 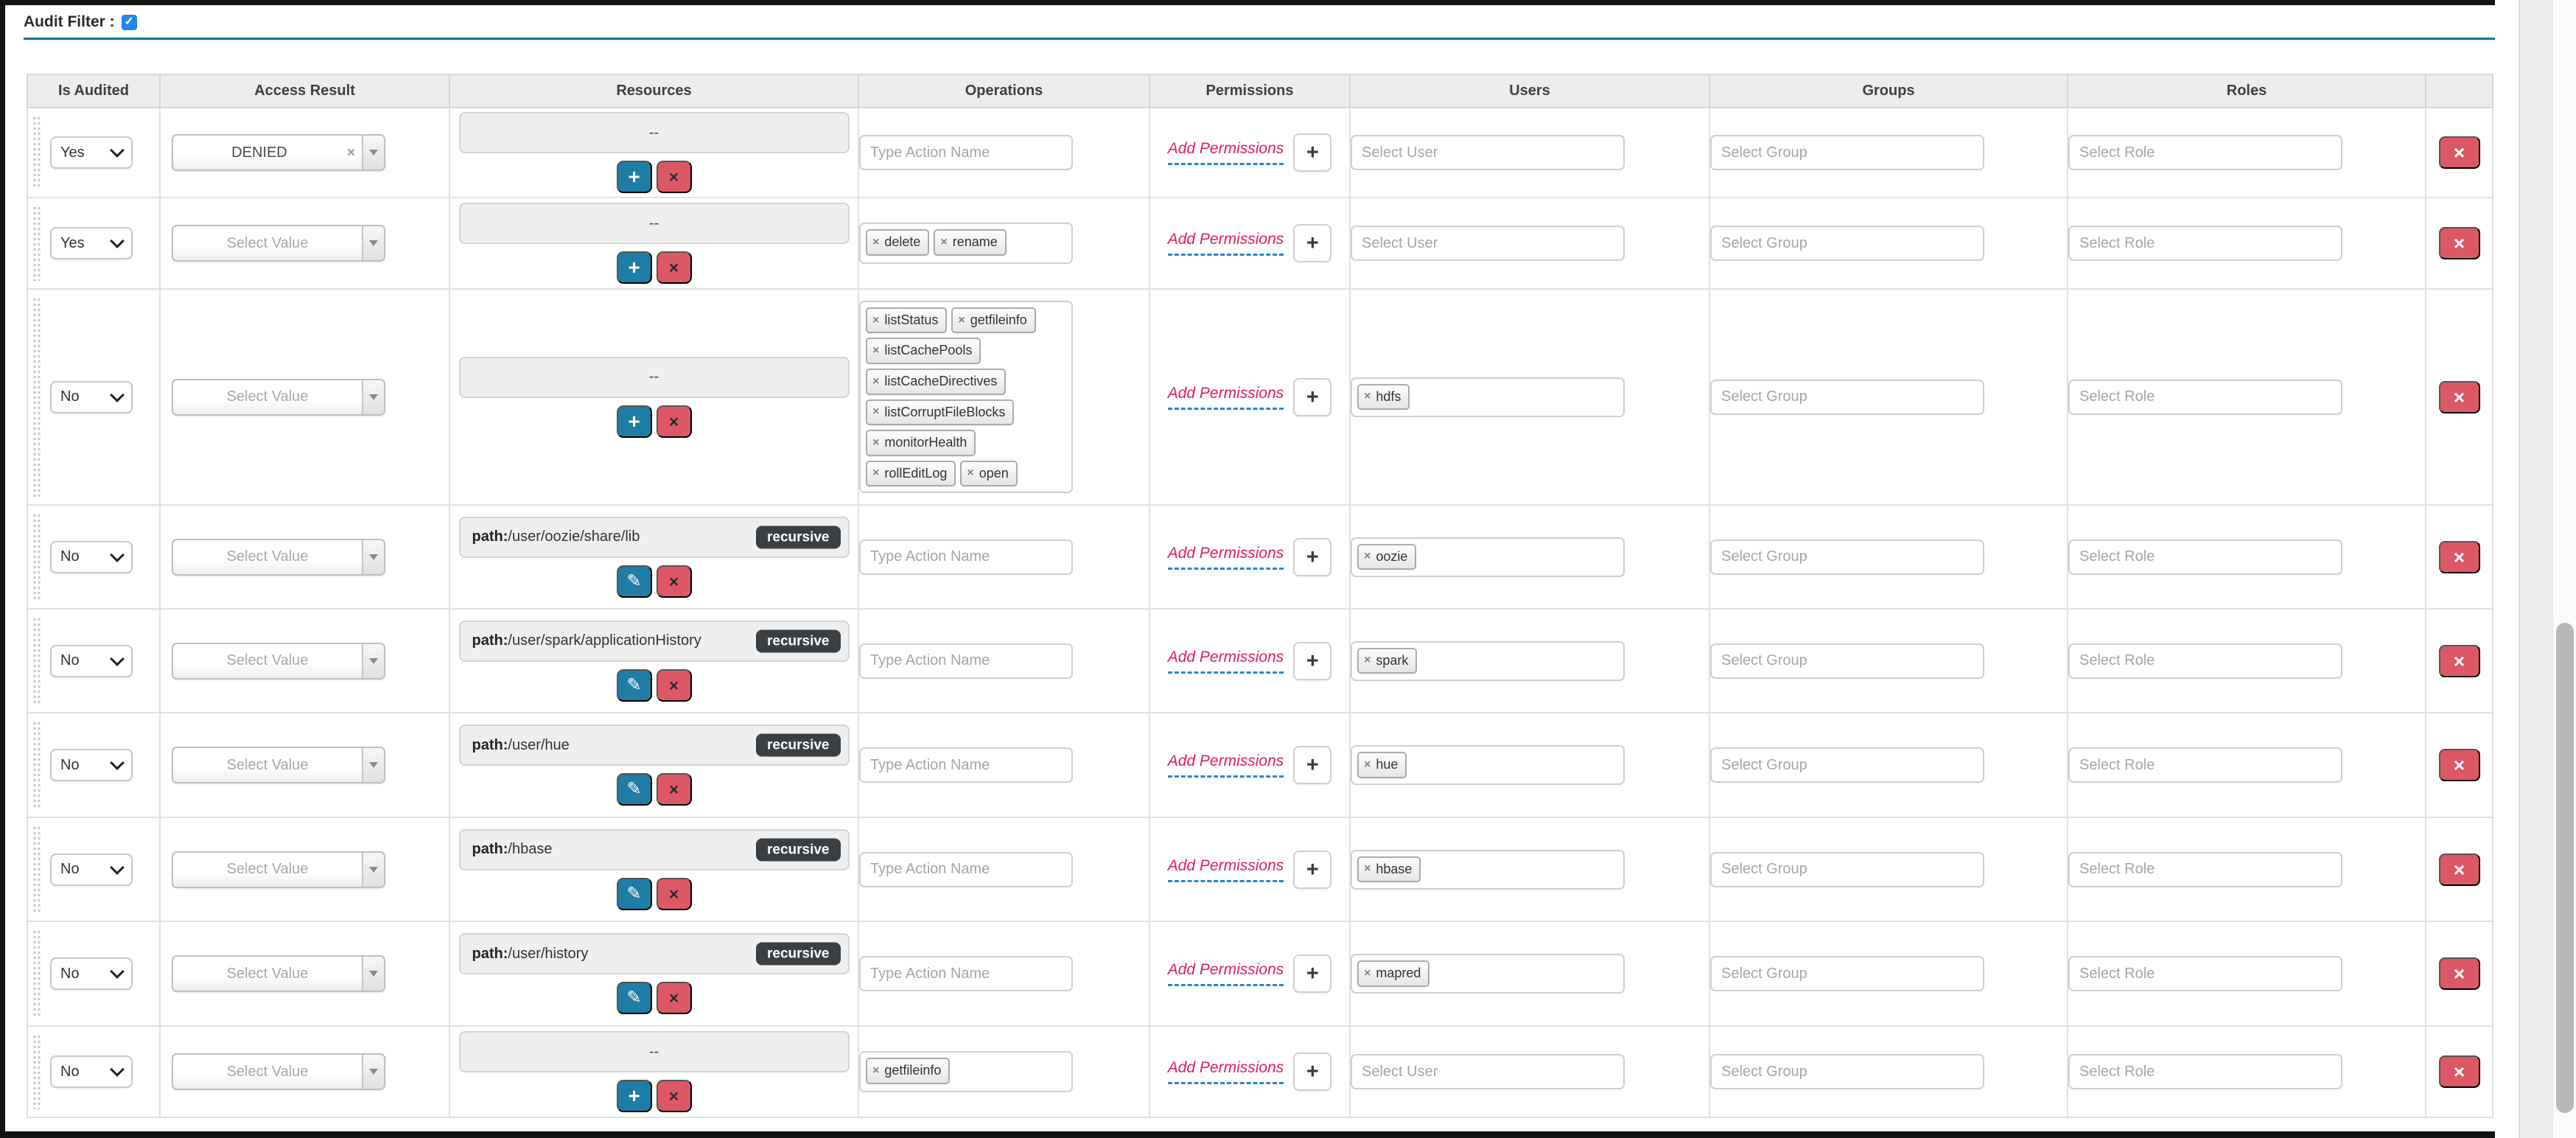 I want to click on user-tag: × mapred, so click(x=1393, y=973).